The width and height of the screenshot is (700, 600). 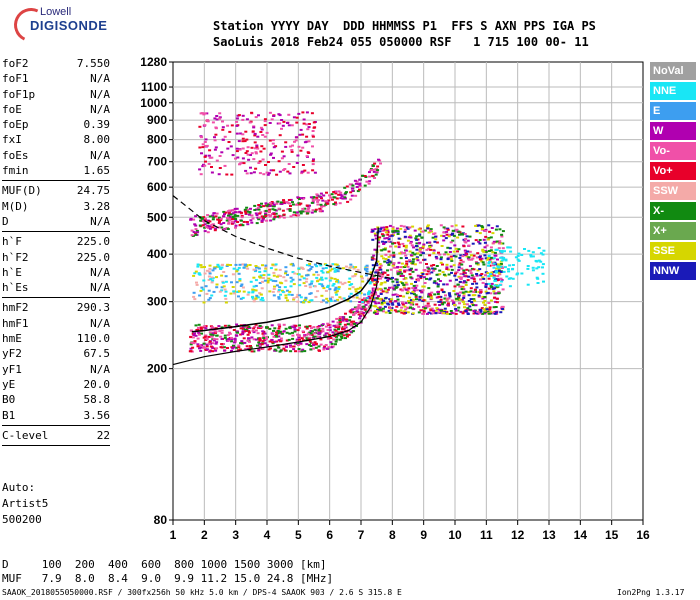 I want to click on param-value: N/A, so click(x=100, y=94).